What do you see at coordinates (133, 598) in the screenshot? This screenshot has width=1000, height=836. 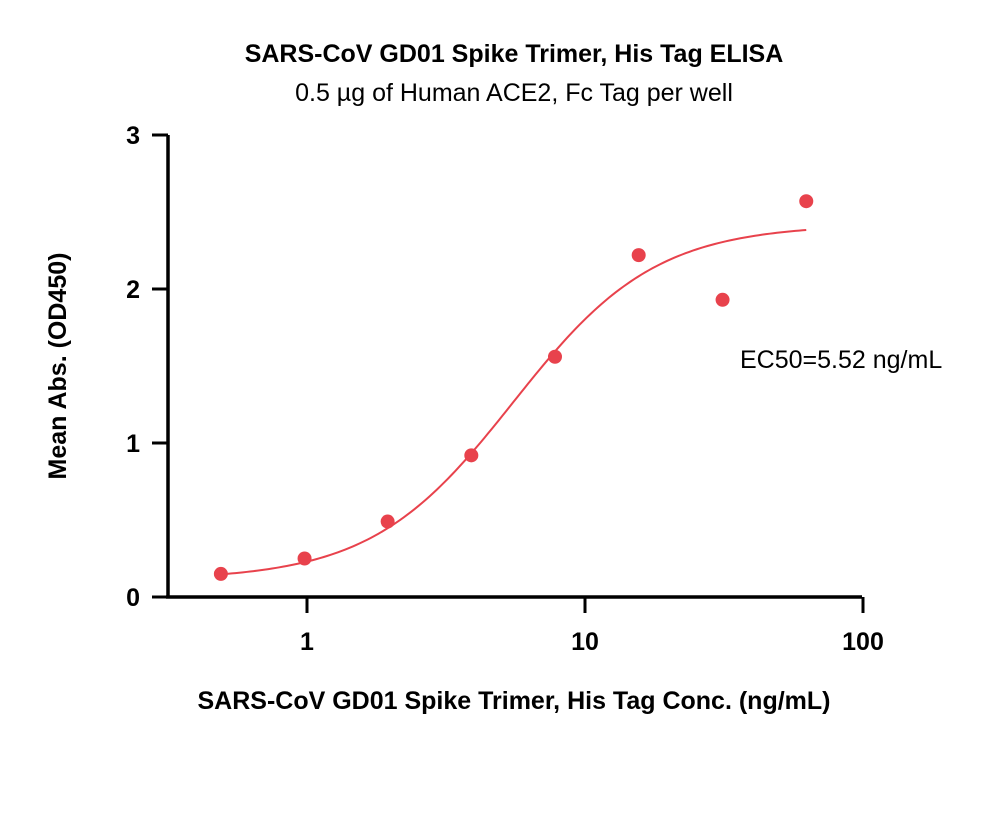 I see `y-tick-label: 0` at bounding box center [133, 598].